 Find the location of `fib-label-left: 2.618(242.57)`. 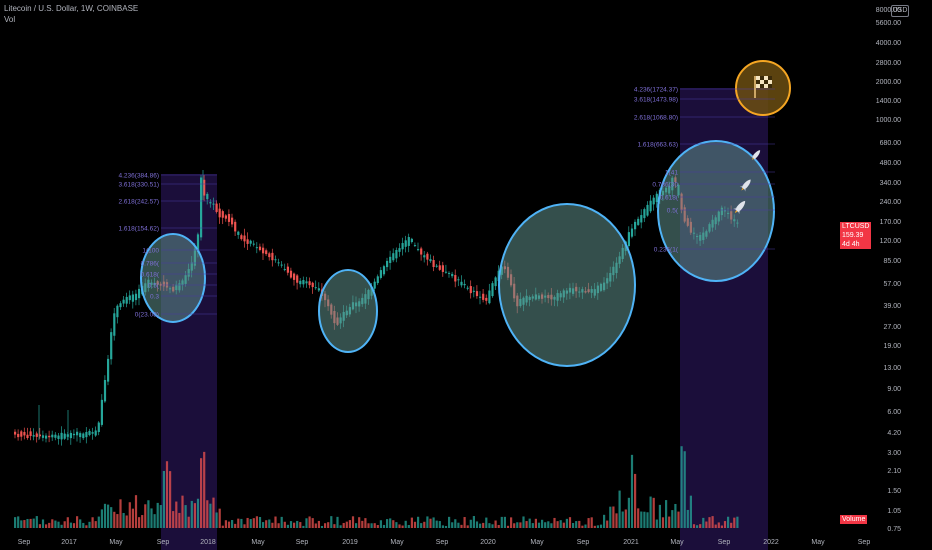

fib-label-left: 2.618(242.57) is located at coordinates (139, 202).